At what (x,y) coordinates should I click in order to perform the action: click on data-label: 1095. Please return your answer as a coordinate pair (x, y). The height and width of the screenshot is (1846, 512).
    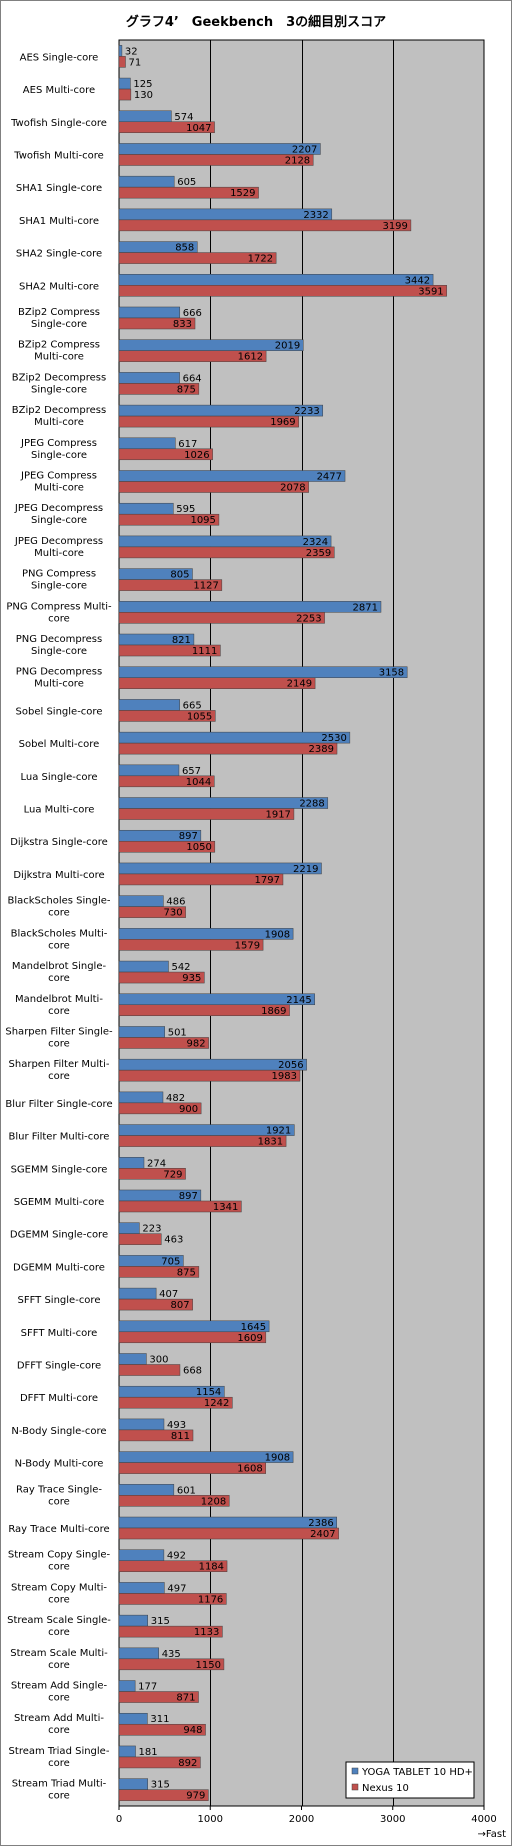
    Looking at the image, I should click on (202, 520).